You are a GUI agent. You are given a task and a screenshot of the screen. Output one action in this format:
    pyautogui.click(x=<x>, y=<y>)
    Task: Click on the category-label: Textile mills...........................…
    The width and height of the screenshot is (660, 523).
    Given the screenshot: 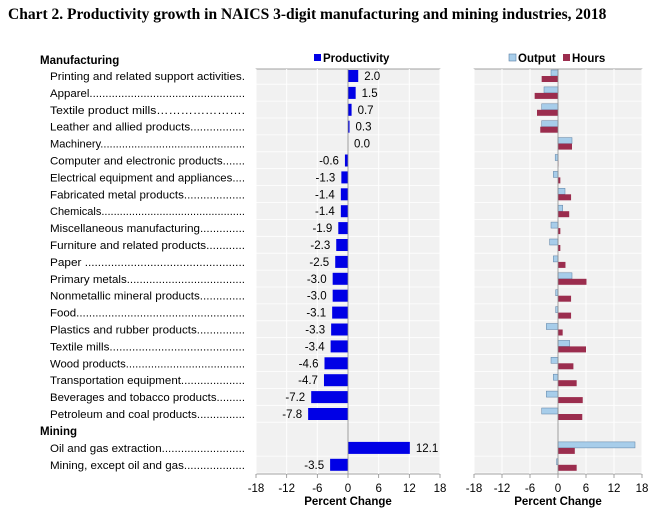 What is the action you would take?
    pyautogui.click(x=147, y=347)
    